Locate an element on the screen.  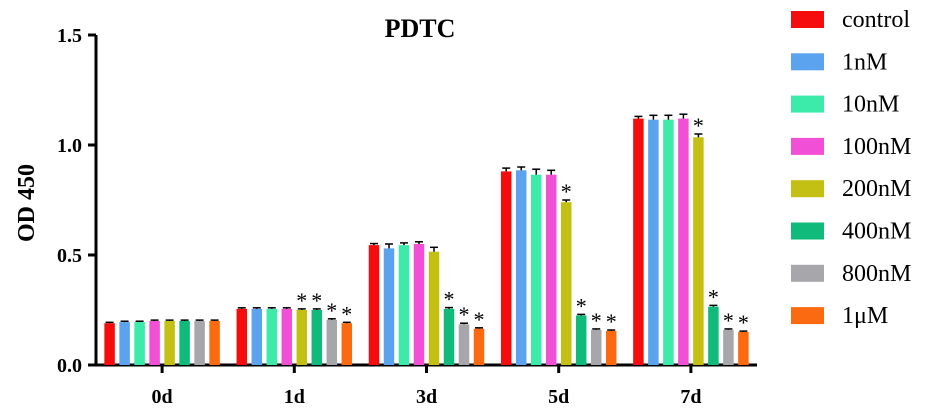
legend-label: 200nM is located at coordinates (876, 189).